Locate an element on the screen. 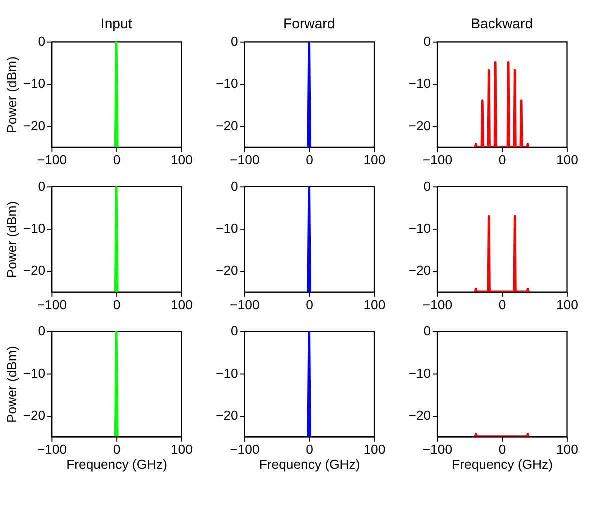 The height and width of the screenshot is (513, 598). chart-title: Forward is located at coordinates (309, 24).